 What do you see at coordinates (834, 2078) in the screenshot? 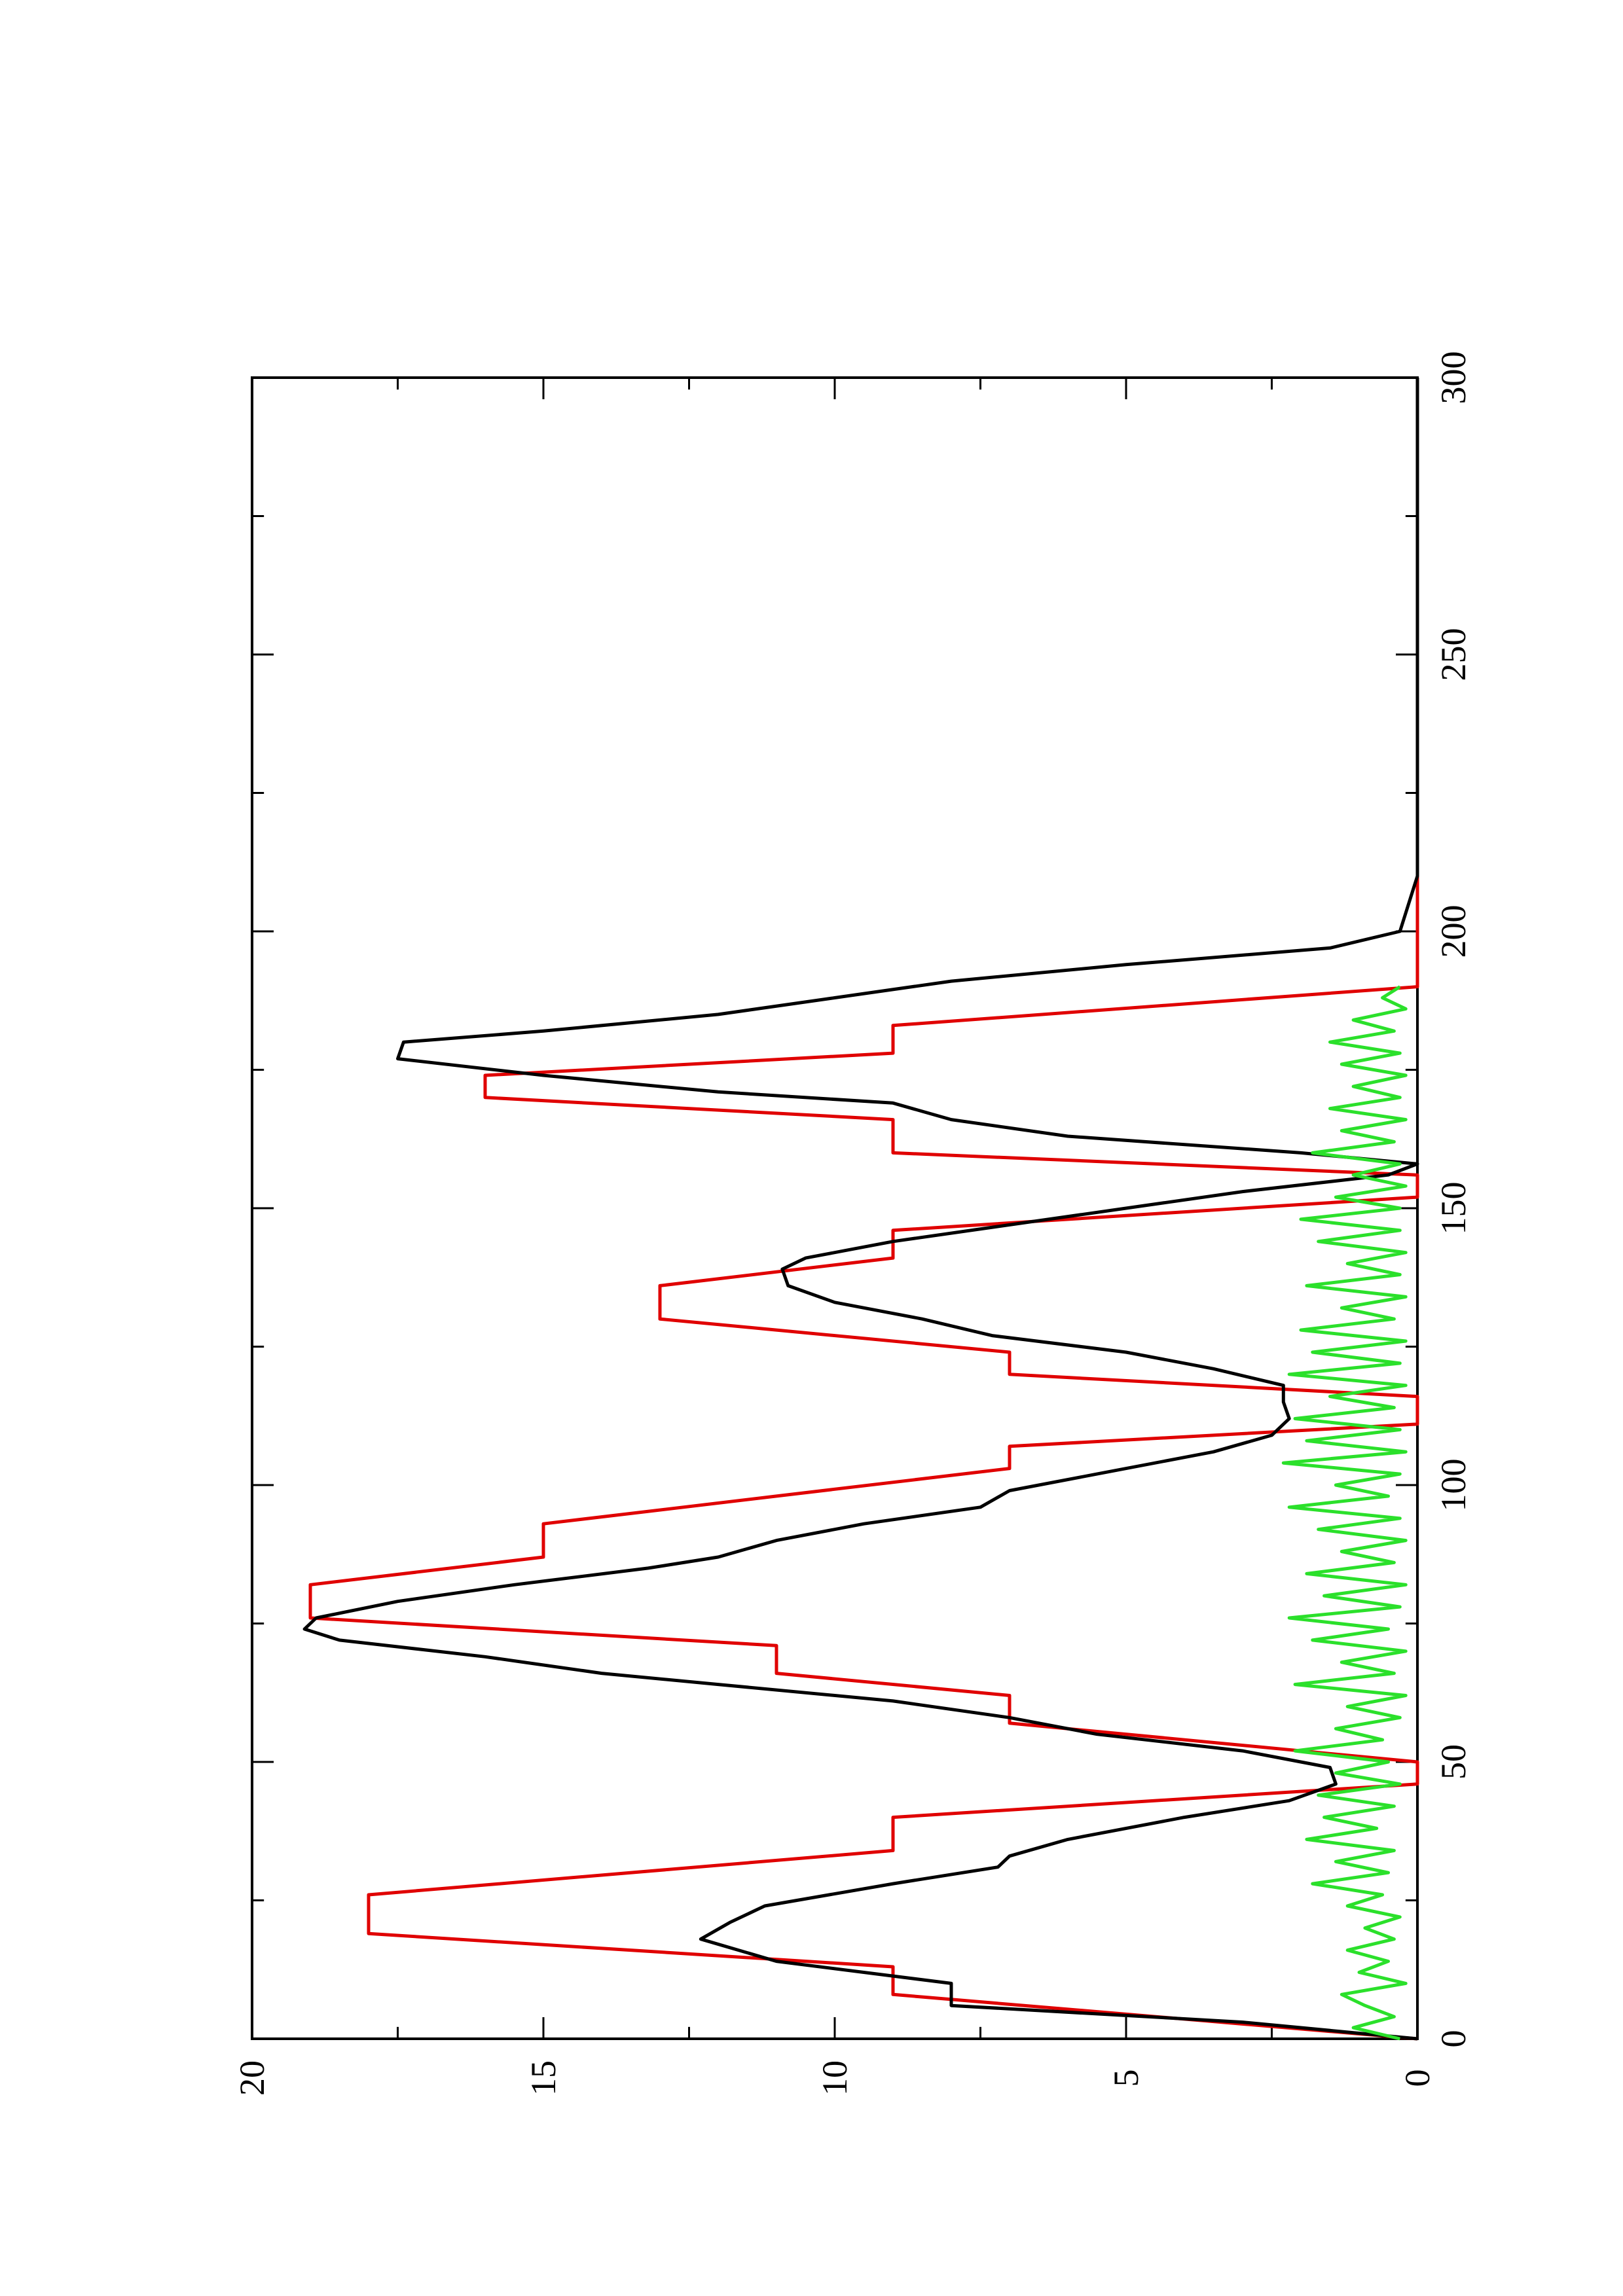
I see `y-tick-label: 10` at bounding box center [834, 2078].